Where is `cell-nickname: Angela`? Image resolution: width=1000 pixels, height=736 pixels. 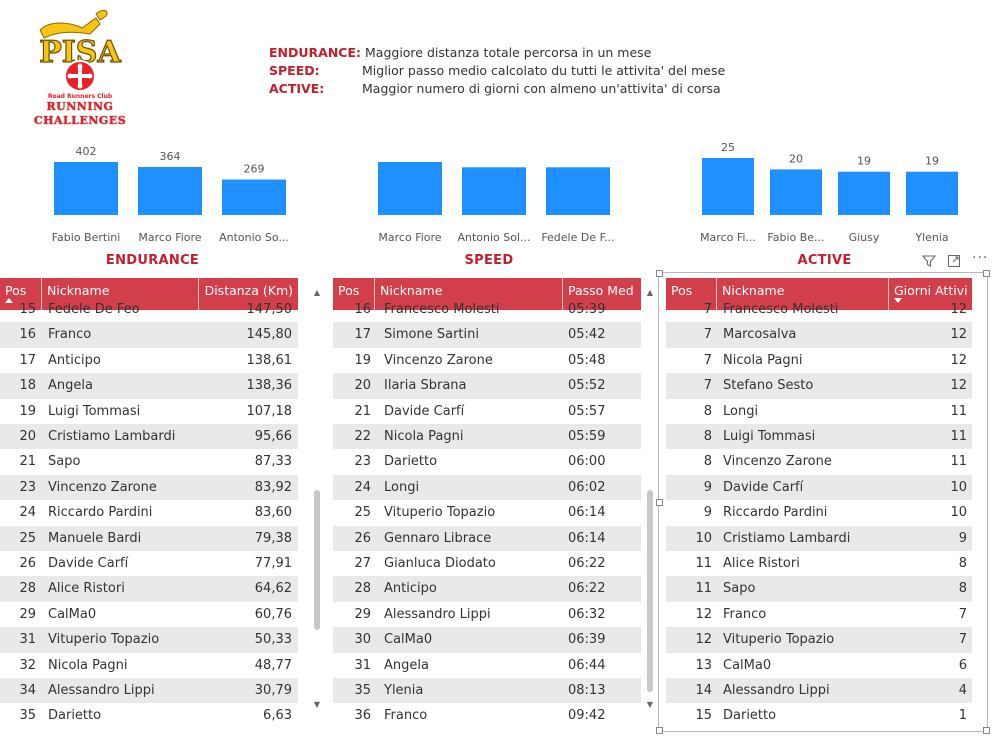
cell-nickname: Angela is located at coordinates (406, 665).